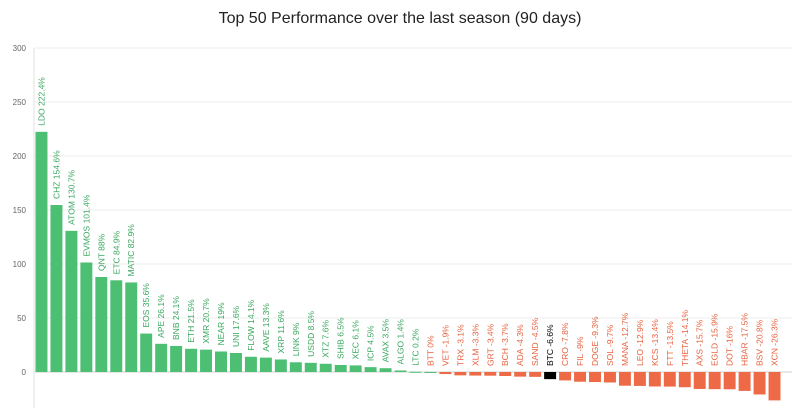  What do you see at coordinates (505, 344) in the screenshot?
I see `bar-label-bch: BCH -3.7%` at bounding box center [505, 344].